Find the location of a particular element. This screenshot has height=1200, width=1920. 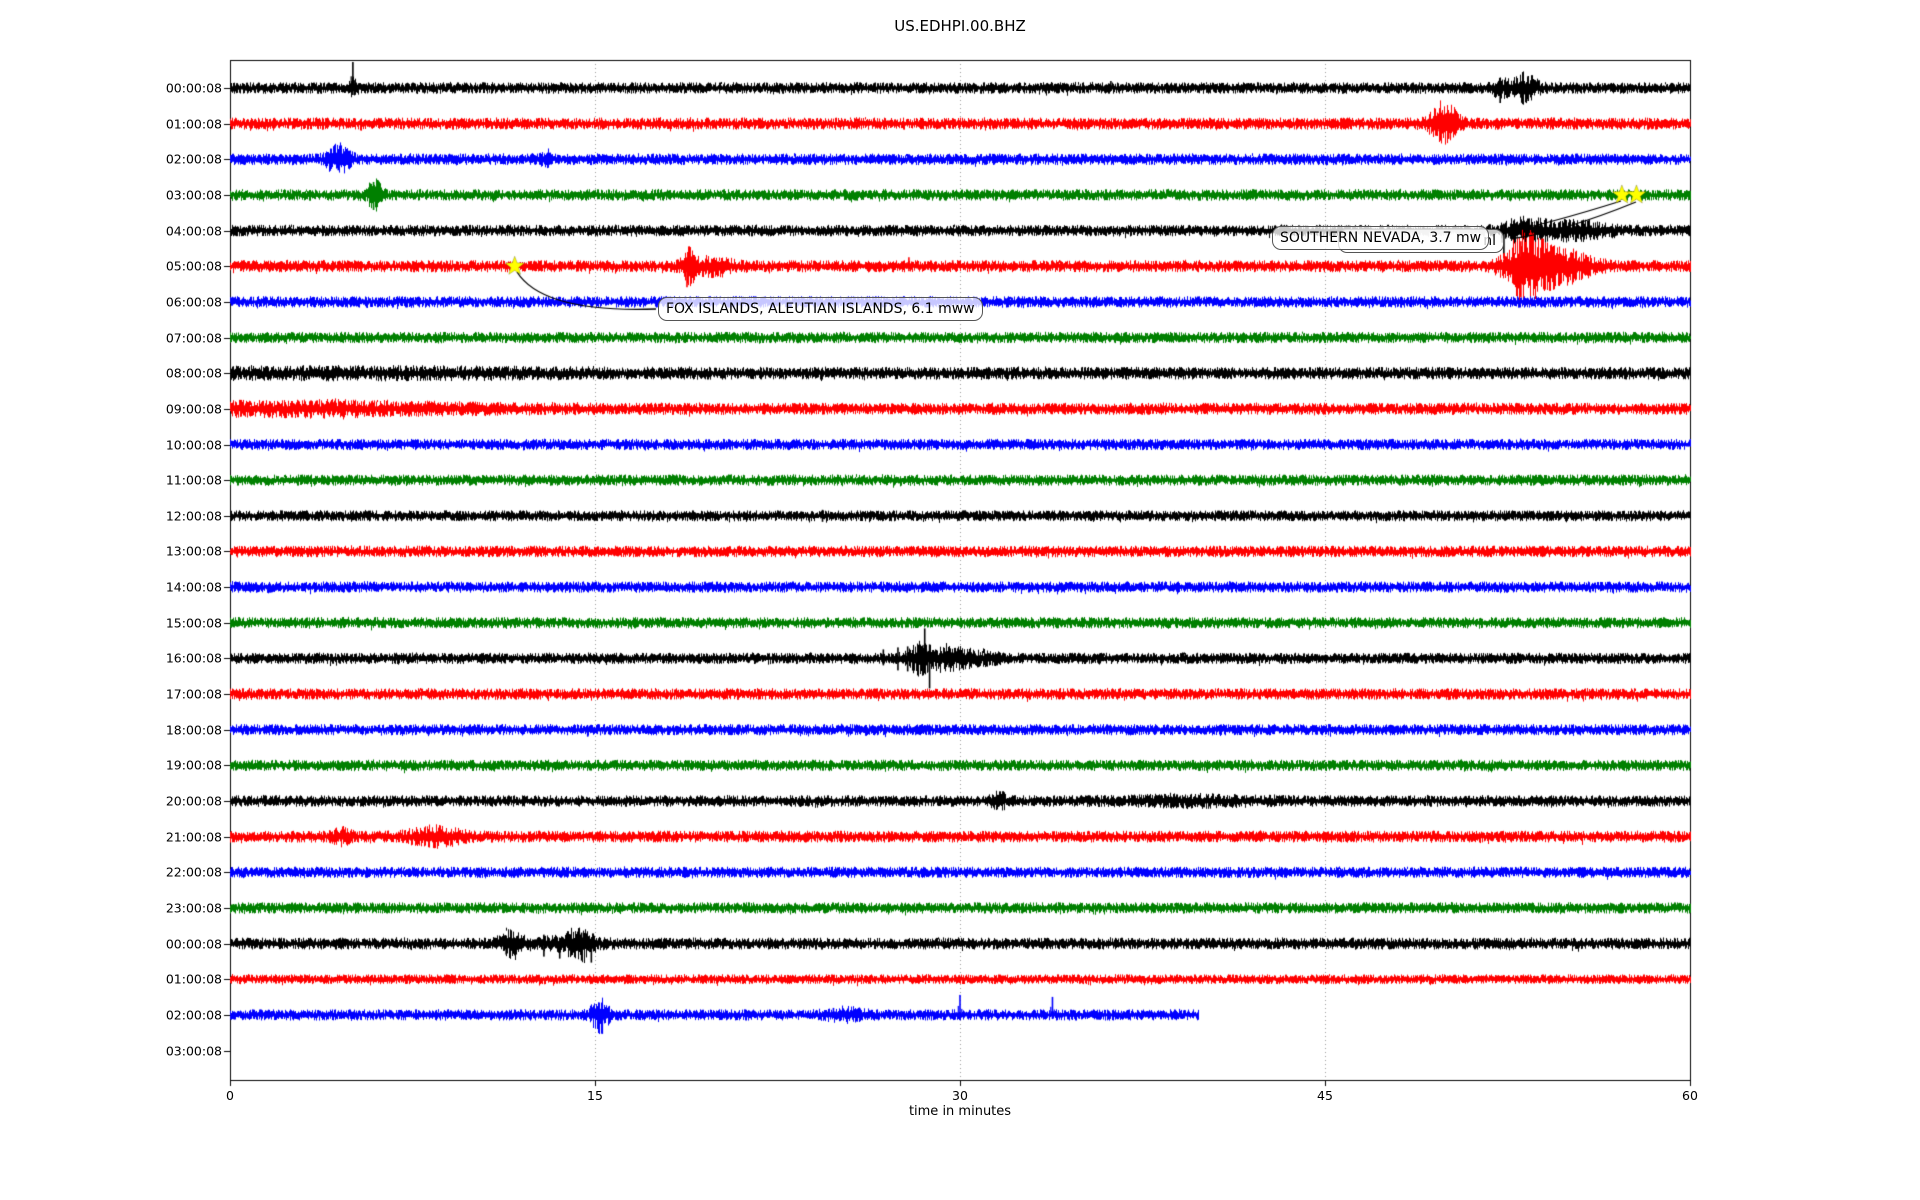

y-tick-label: 21:00:08 is located at coordinates (193, 837).